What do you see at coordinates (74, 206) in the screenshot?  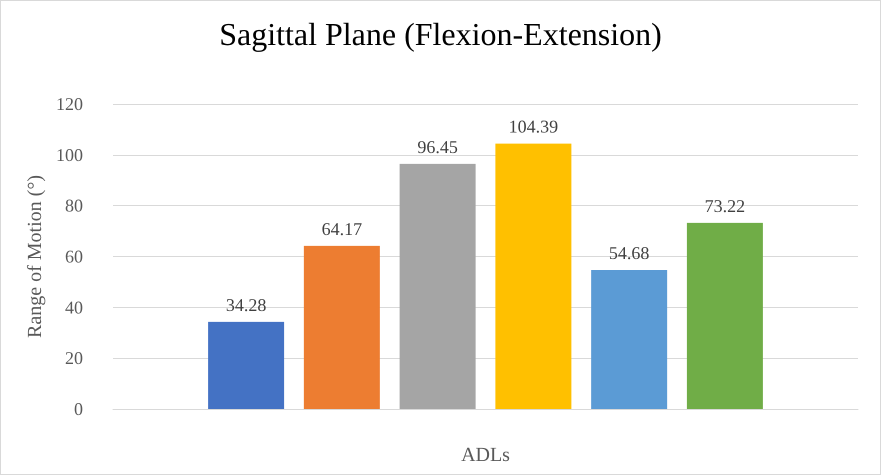 I see `y-tick-label: 80` at bounding box center [74, 206].